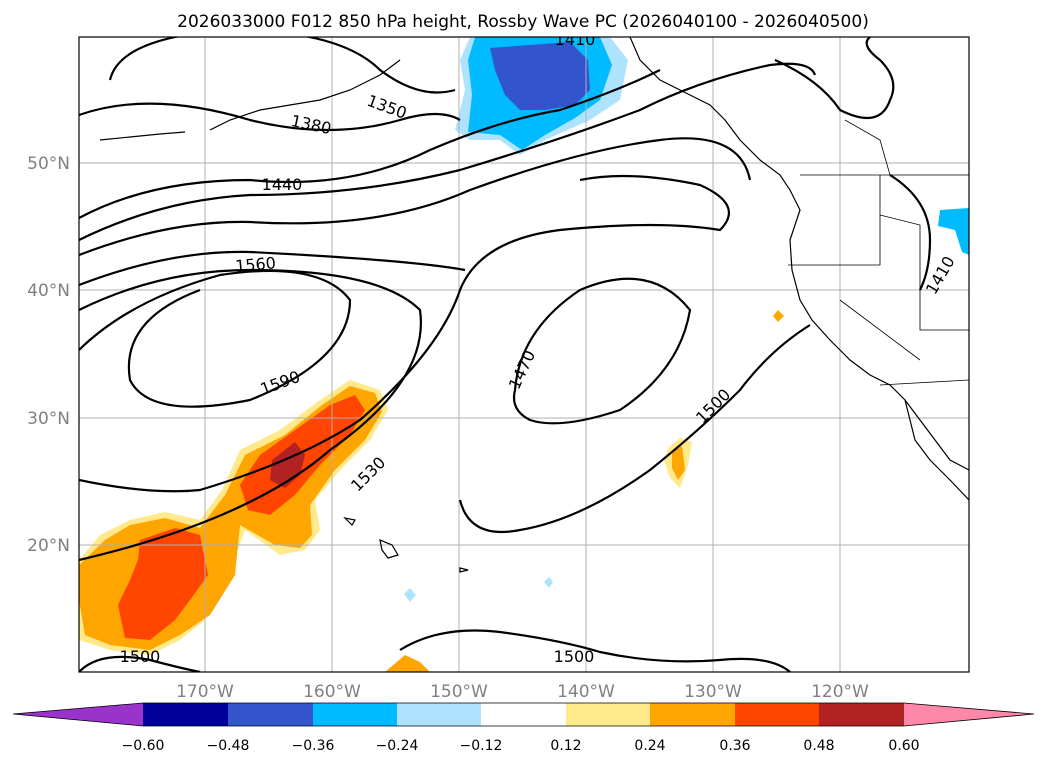 This screenshot has width=1047, height=765. I want to click on colorbar-tick-label: −0.24, so click(397, 746).